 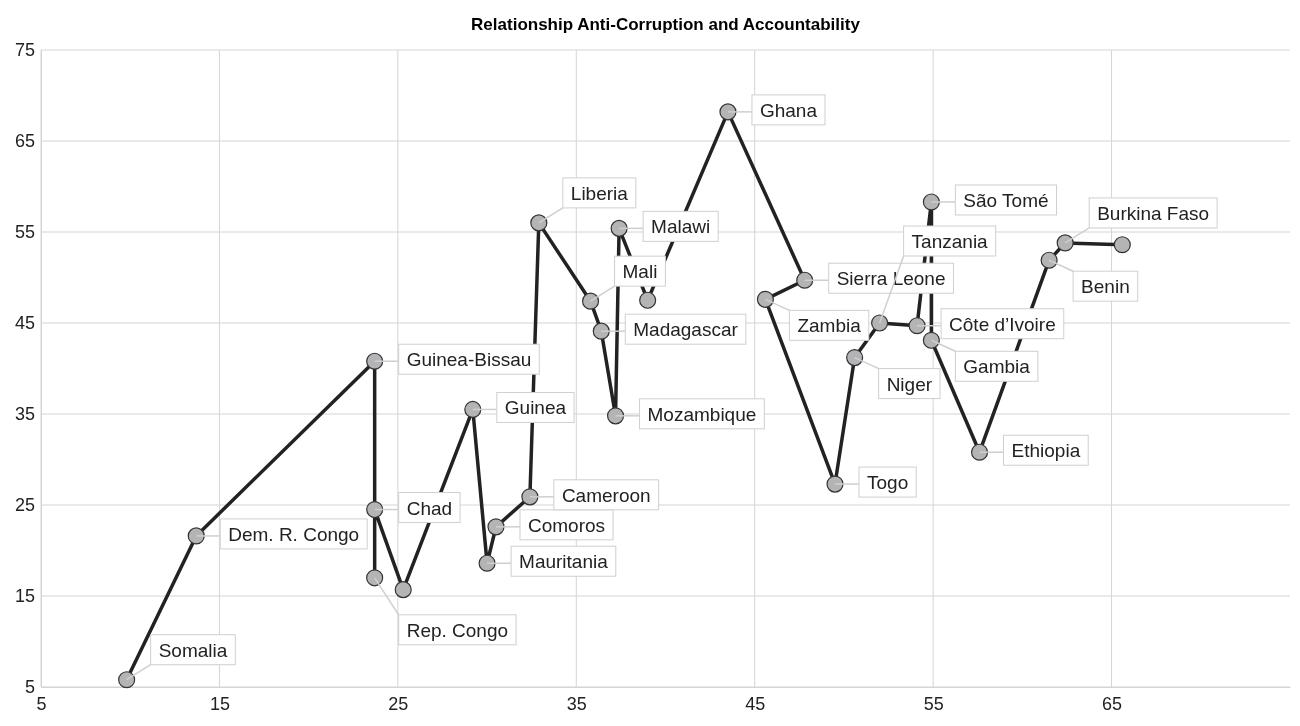 What do you see at coordinates (24, 323) in the screenshot?
I see `y-tick-label: 45` at bounding box center [24, 323].